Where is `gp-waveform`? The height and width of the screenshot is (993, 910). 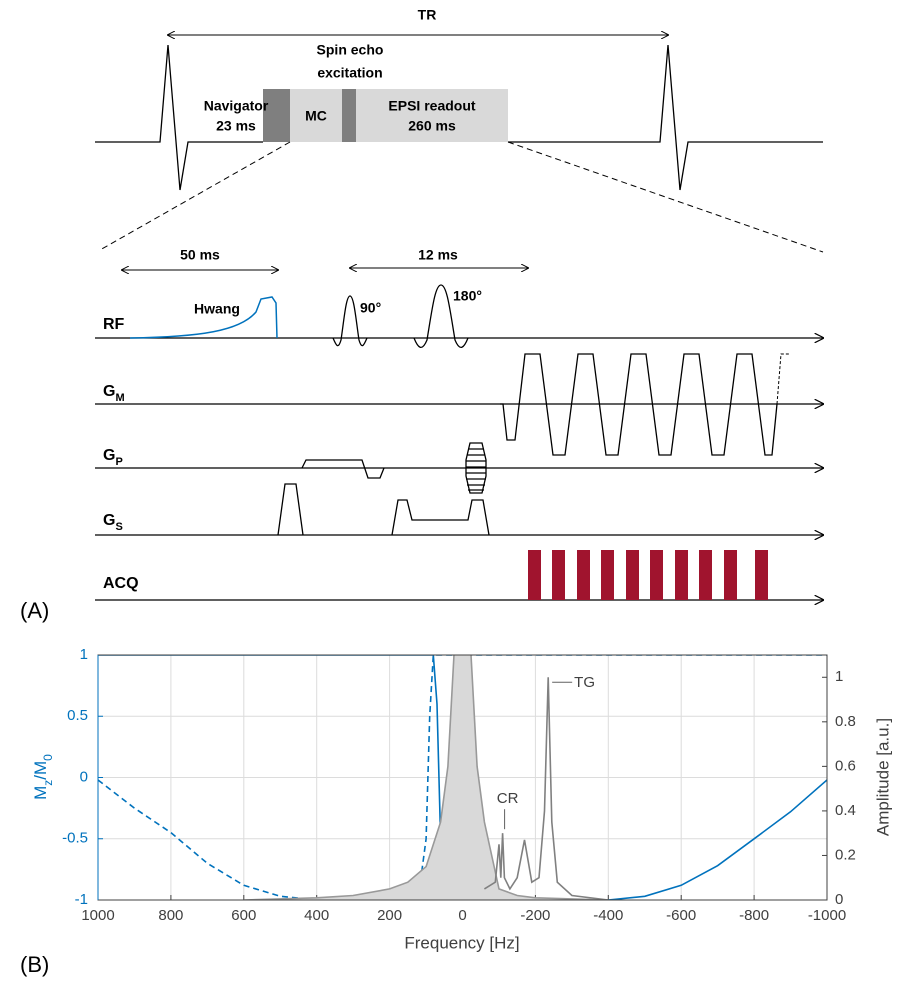
gp-waveform is located at coordinates (343, 469).